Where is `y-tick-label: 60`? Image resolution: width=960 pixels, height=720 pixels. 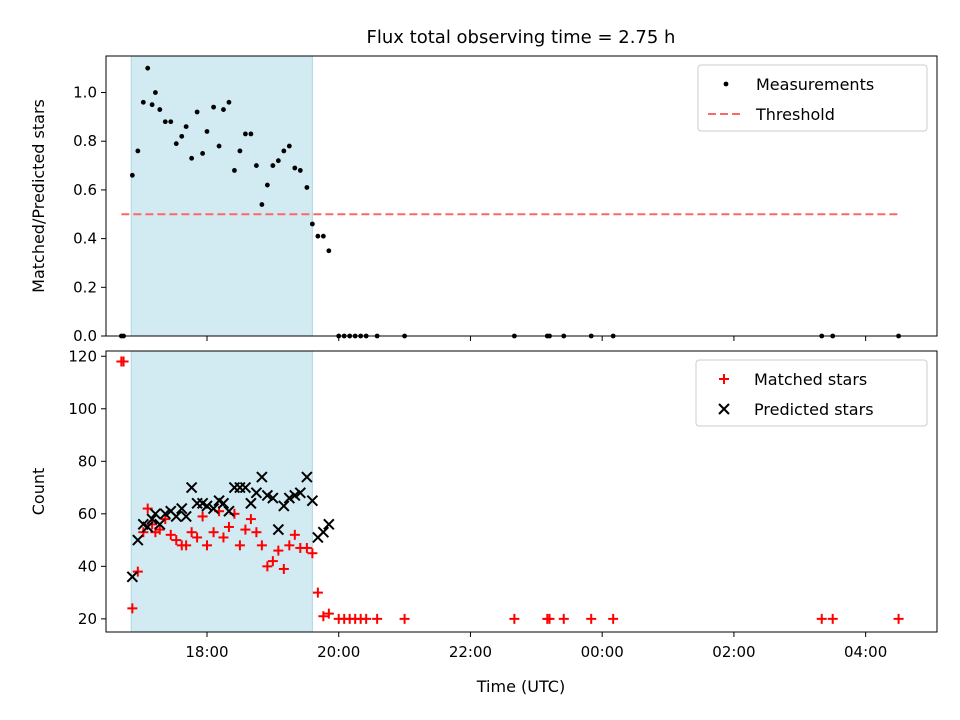 y-tick-label: 60 is located at coordinates (87, 514).